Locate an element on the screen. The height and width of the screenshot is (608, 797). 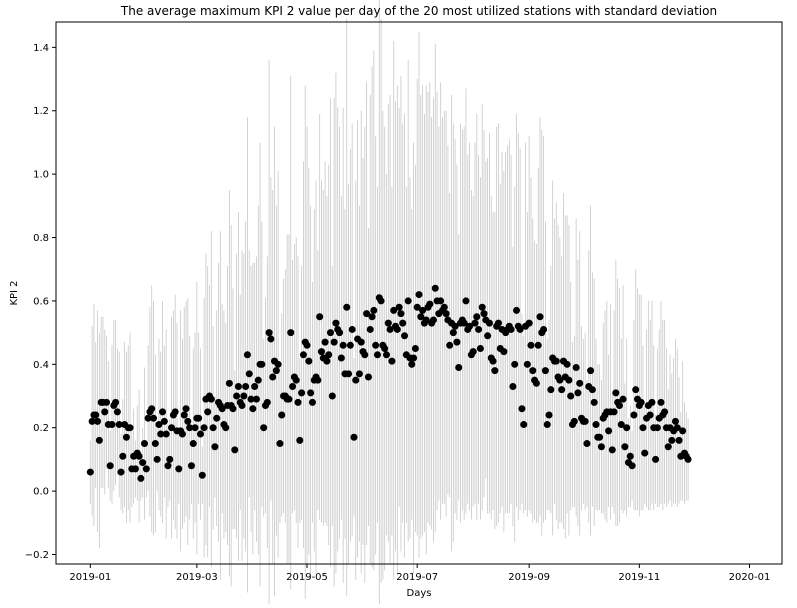
y-axis-title: KPI 2 is located at coordinates (14, 292).